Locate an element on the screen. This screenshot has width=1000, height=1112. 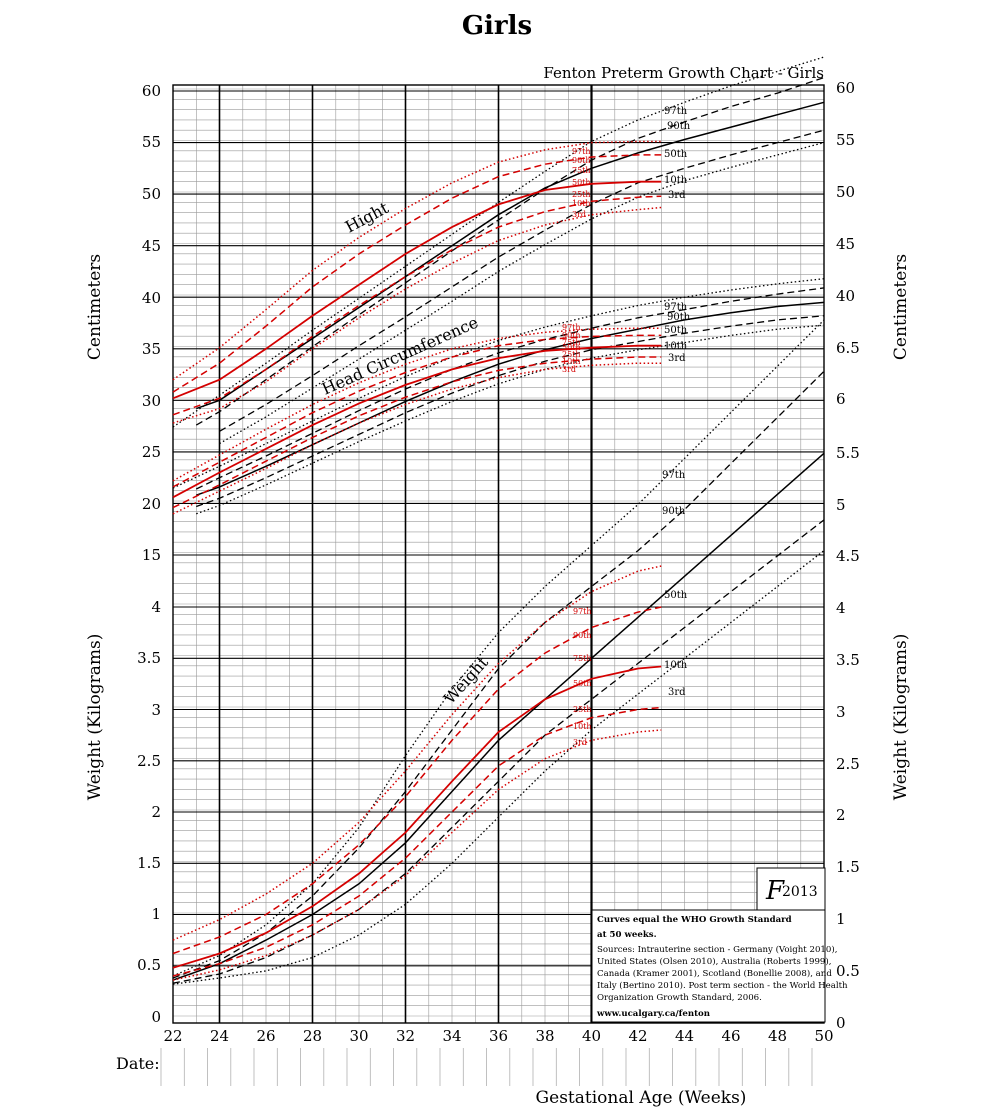
y-tick-right: 2 is located at coordinates (841, 815).